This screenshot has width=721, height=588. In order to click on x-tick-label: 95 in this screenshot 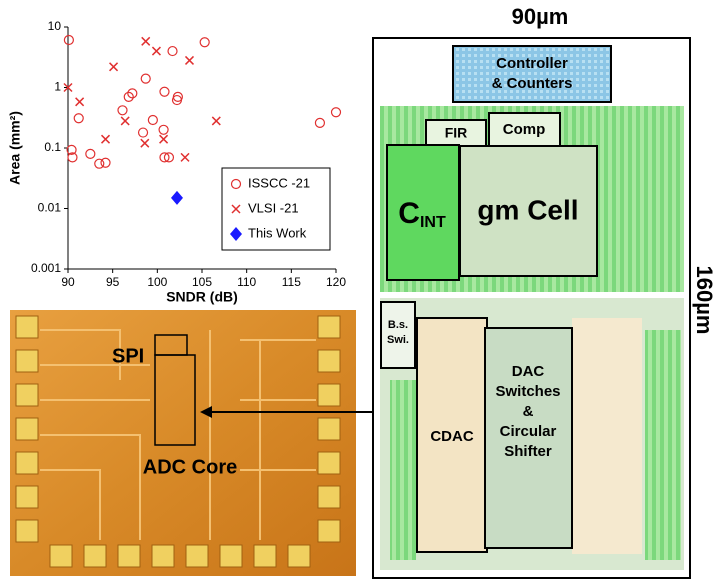, I will do `click(113, 282)`.